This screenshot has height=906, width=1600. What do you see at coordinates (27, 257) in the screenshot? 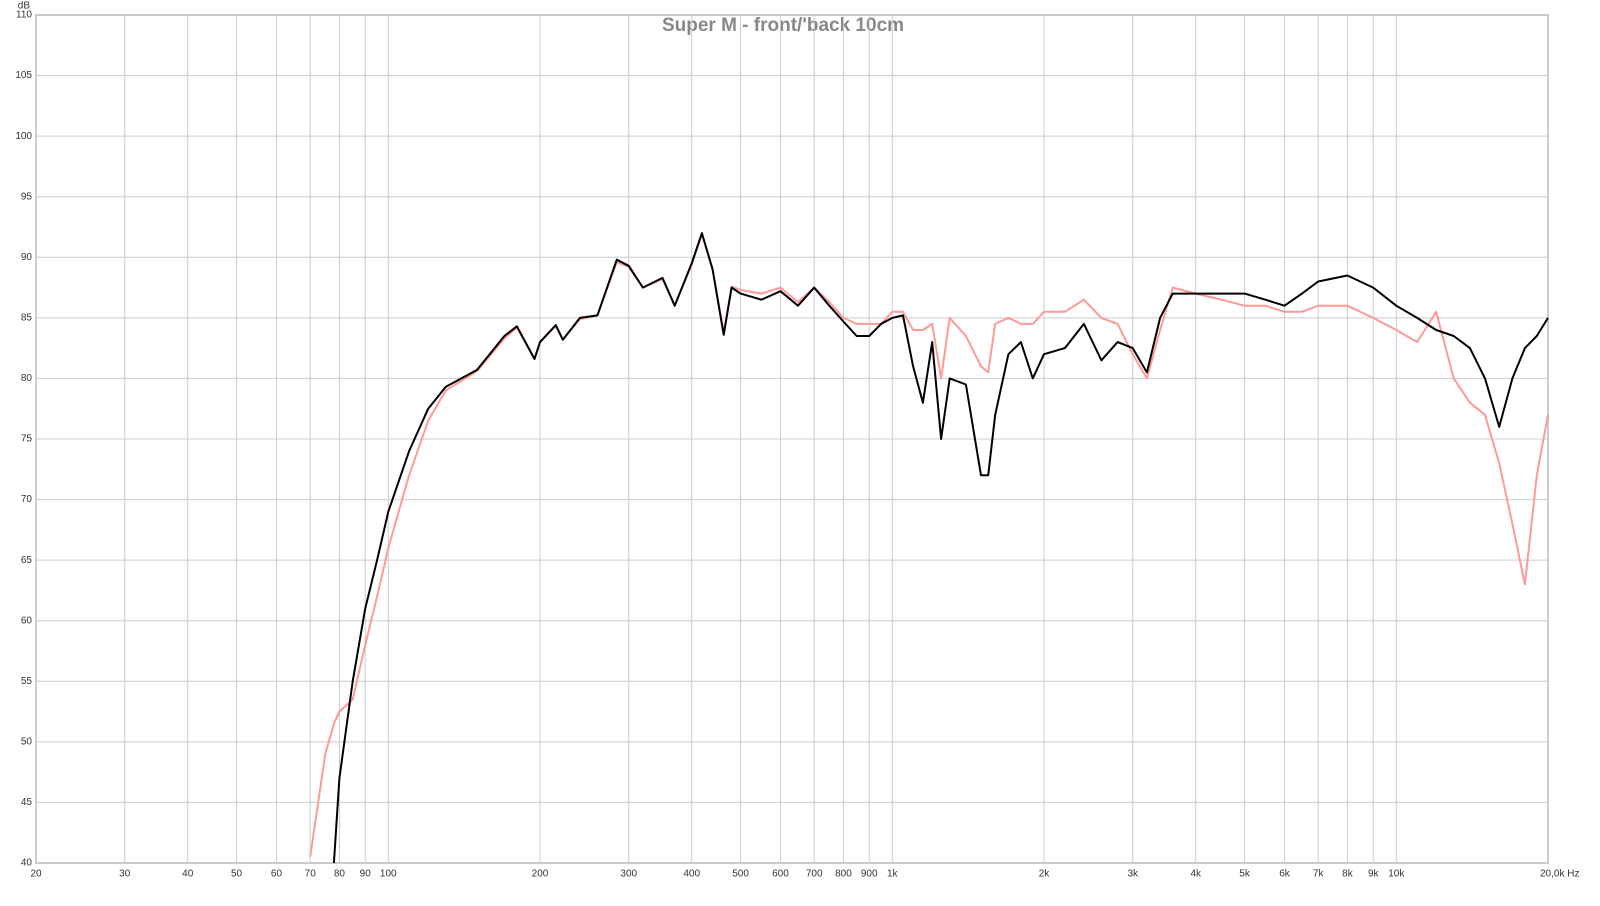
I see `y-tick-label: 90` at bounding box center [27, 257].